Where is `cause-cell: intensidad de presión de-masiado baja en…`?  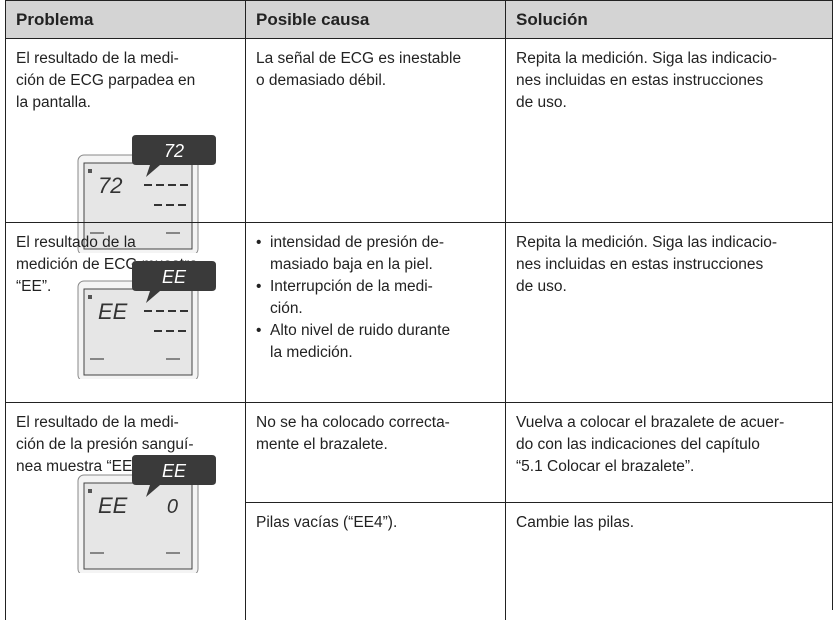 cause-cell: intensidad de presión de-masiado baja en… is located at coordinates (375, 312).